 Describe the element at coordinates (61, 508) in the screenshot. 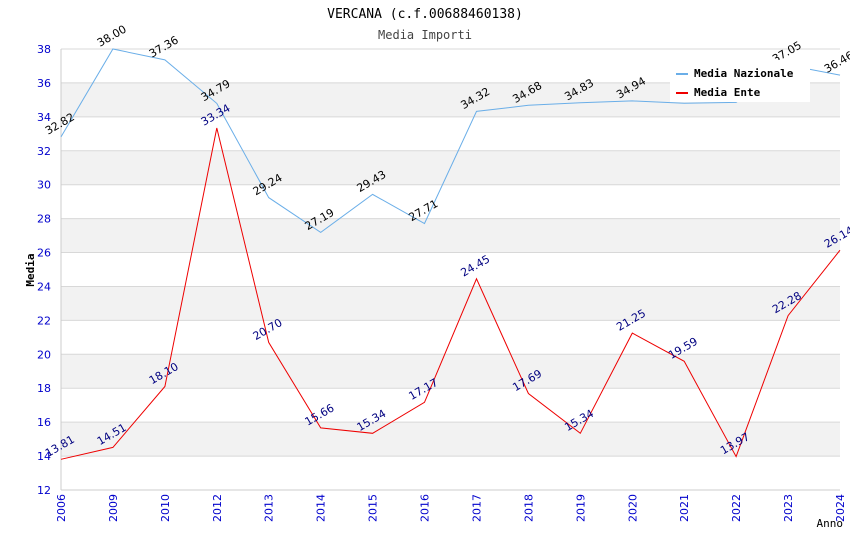

I see `x-tick-label: 2006` at that location.